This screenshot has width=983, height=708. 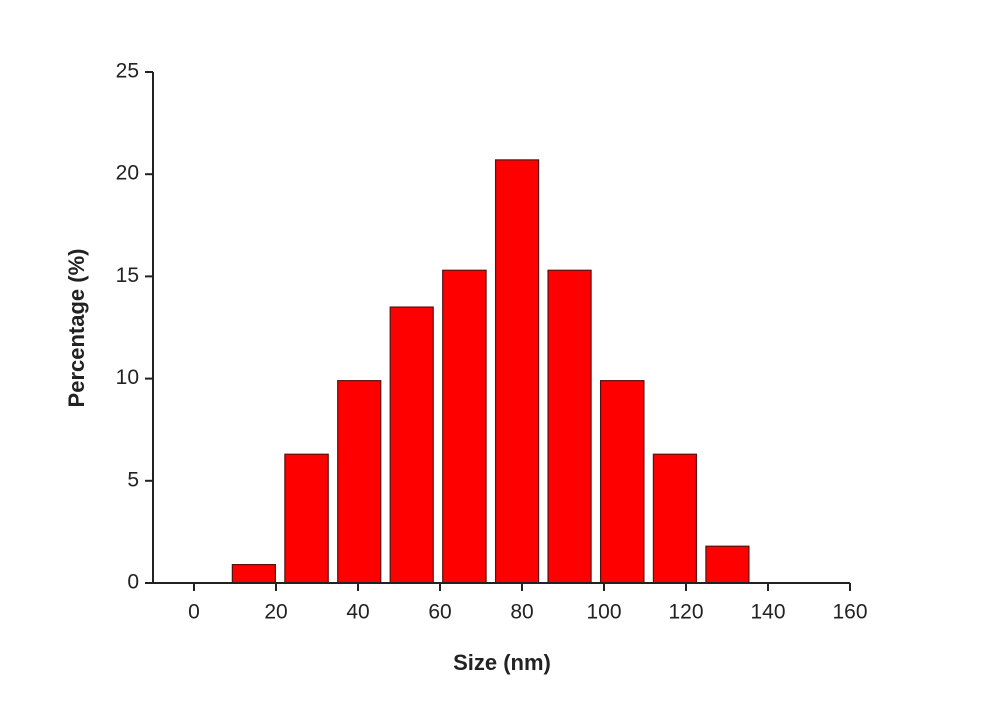 What do you see at coordinates (194, 612) in the screenshot?
I see `x-tick-label: 0` at bounding box center [194, 612].